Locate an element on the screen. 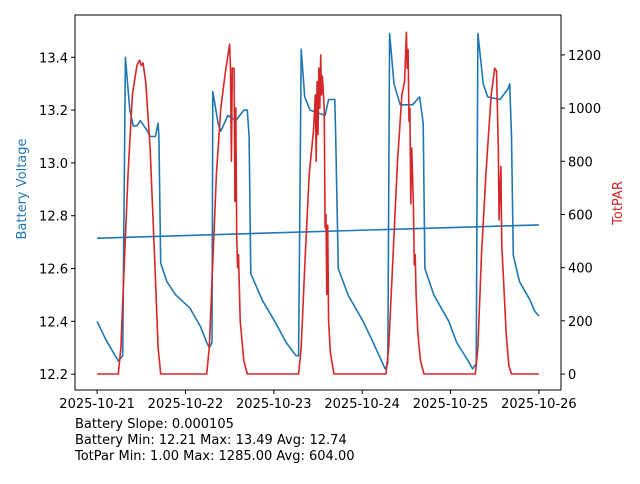 This screenshot has height=484, width=640. y-left-tick-label: 13.4 is located at coordinates (53, 58).